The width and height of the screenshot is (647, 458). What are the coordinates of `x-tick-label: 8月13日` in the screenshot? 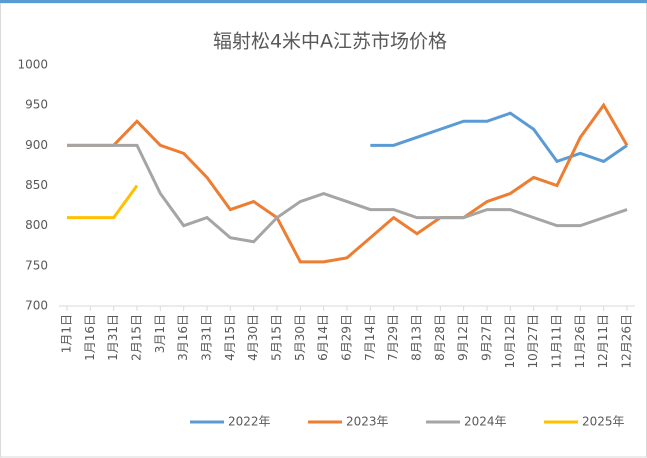 It's located at (417, 337).